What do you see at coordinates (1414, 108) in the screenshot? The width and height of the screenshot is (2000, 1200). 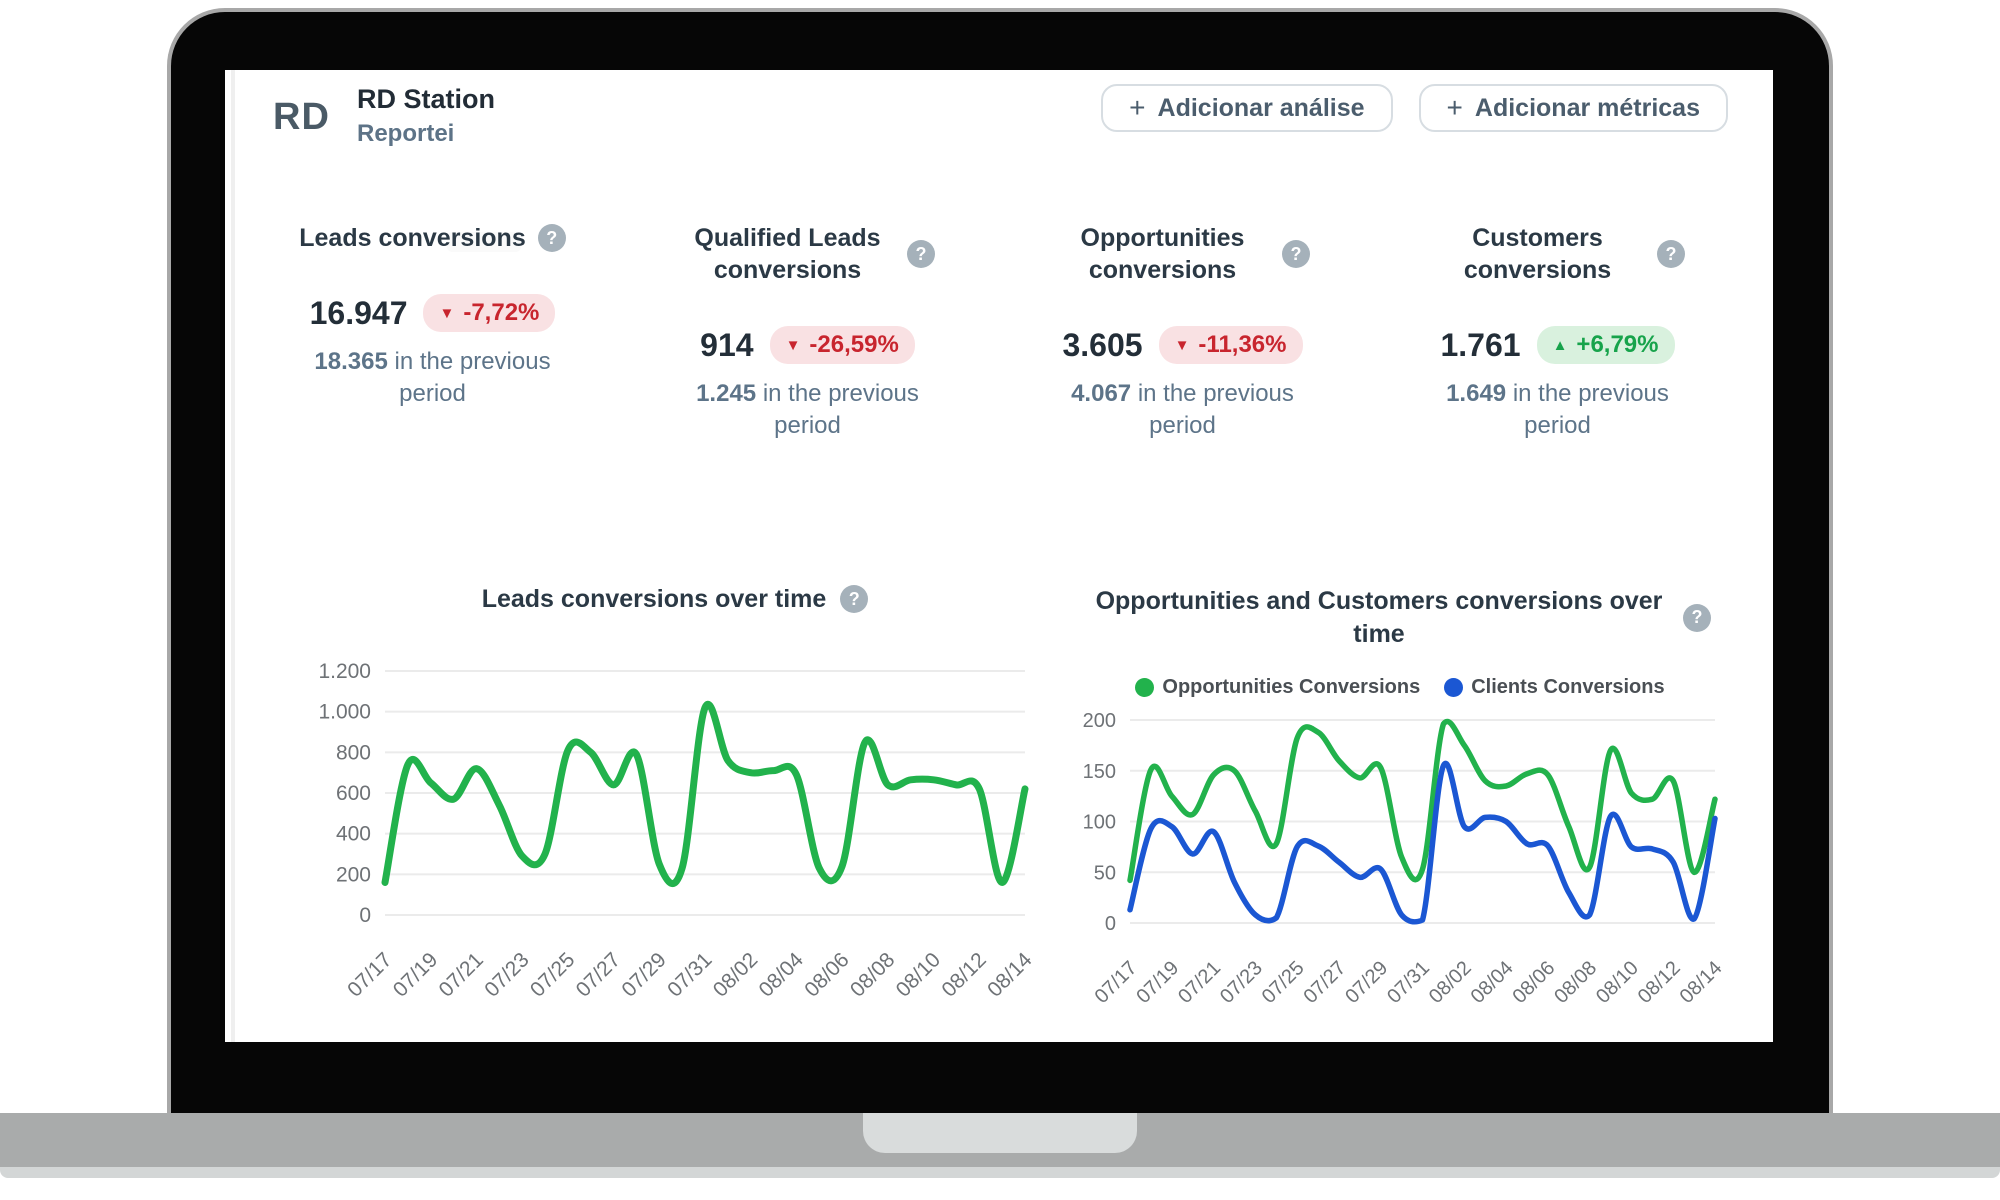 I see `header-actions: + Adicionar análise + Adicionar métricas` at bounding box center [1414, 108].